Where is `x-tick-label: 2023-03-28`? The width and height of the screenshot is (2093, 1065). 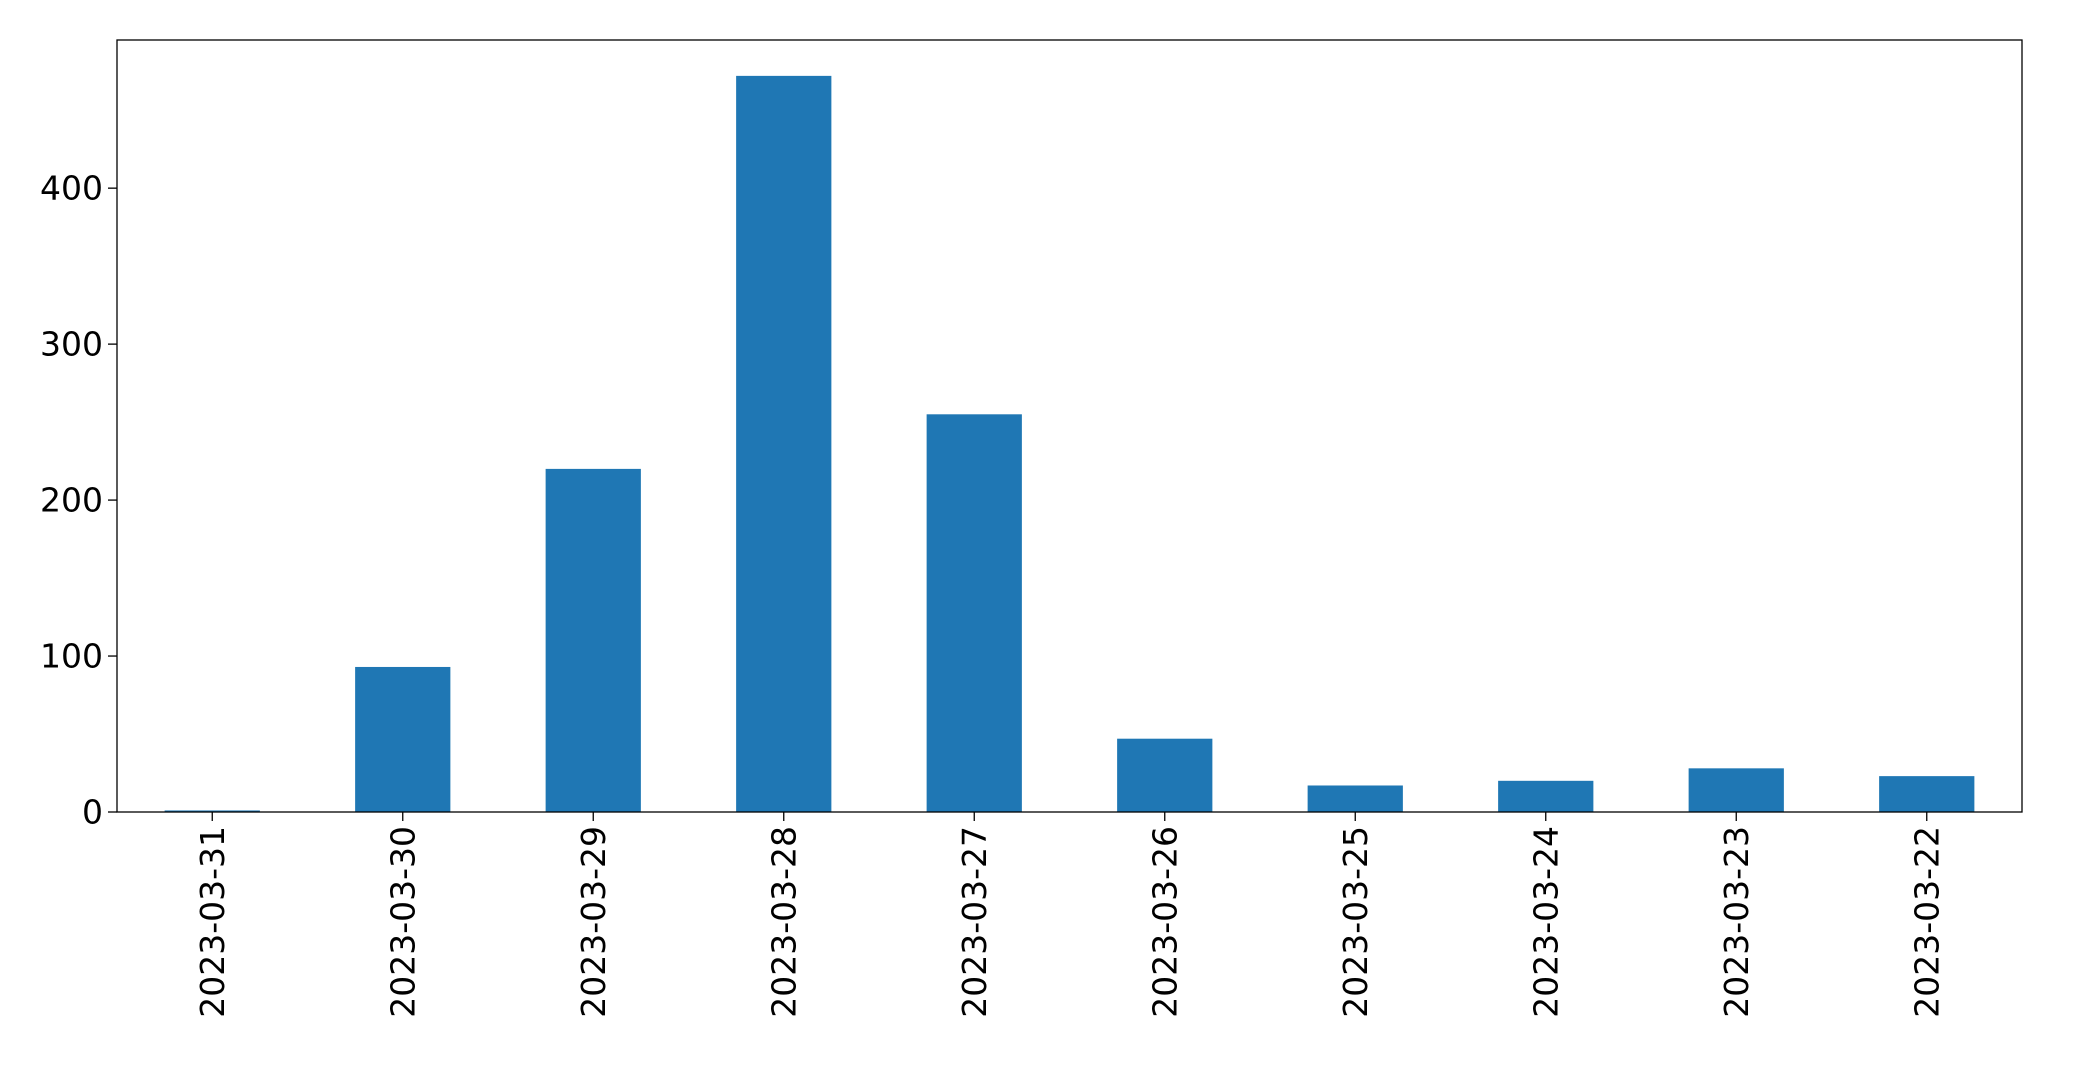
x-tick-label: 2023-03-28 is located at coordinates (783, 922).